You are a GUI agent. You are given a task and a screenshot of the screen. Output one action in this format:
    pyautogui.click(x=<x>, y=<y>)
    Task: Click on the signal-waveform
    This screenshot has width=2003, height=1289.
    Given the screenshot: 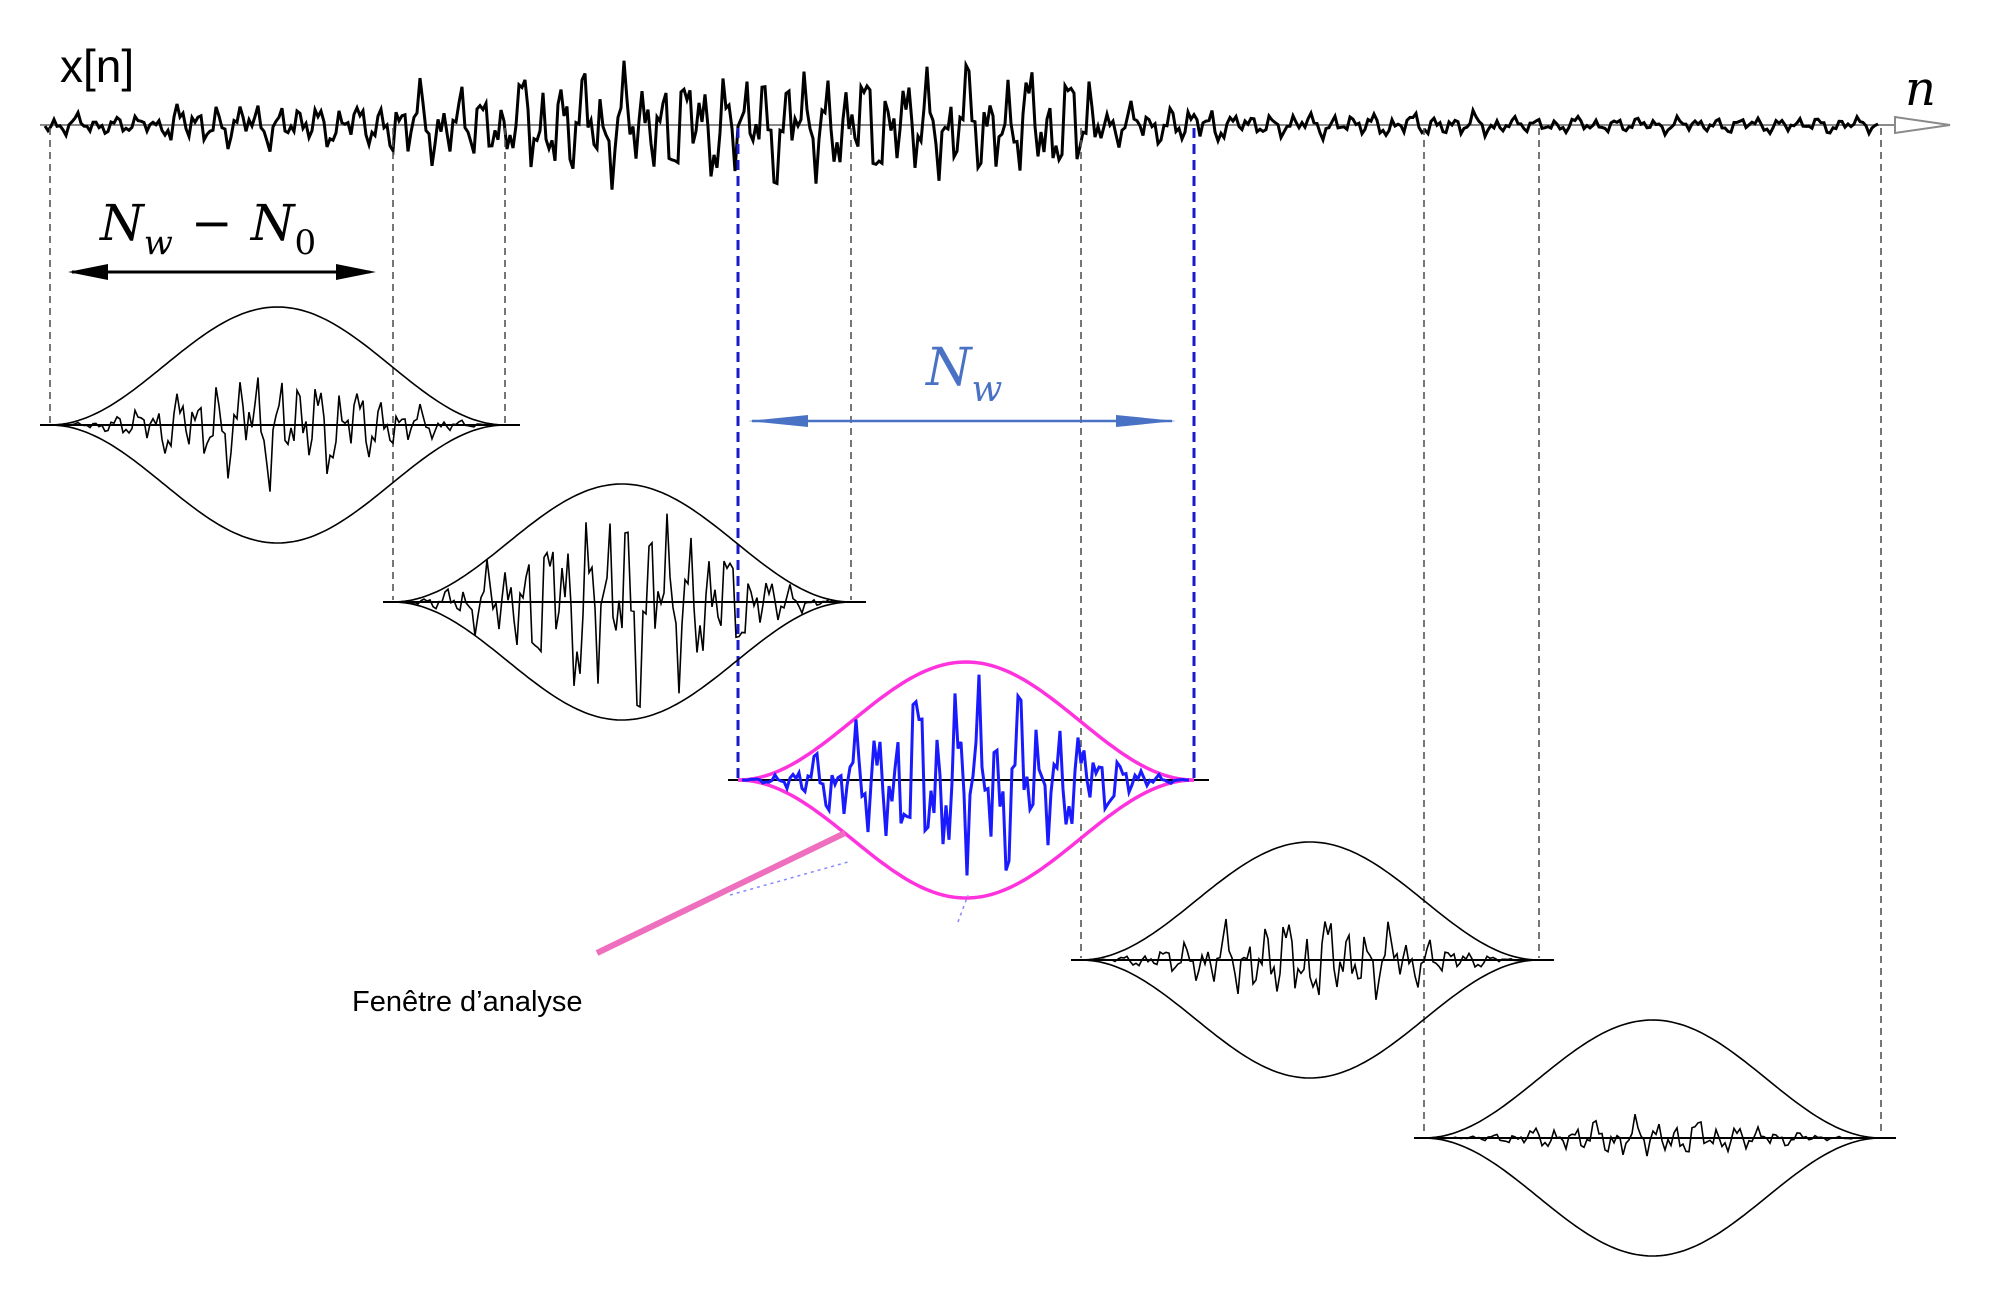 What is the action you would take?
    pyautogui.click(x=961, y=124)
    